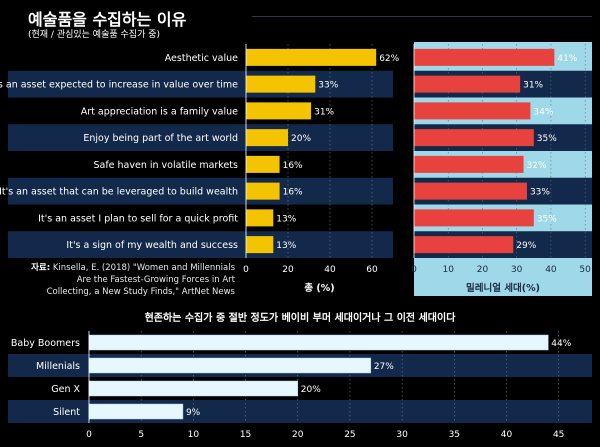 This screenshot has width=600, height=447. What do you see at coordinates (165, 165) in the screenshot?
I see `category-label: Safe haven in volatile markets` at bounding box center [165, 165].